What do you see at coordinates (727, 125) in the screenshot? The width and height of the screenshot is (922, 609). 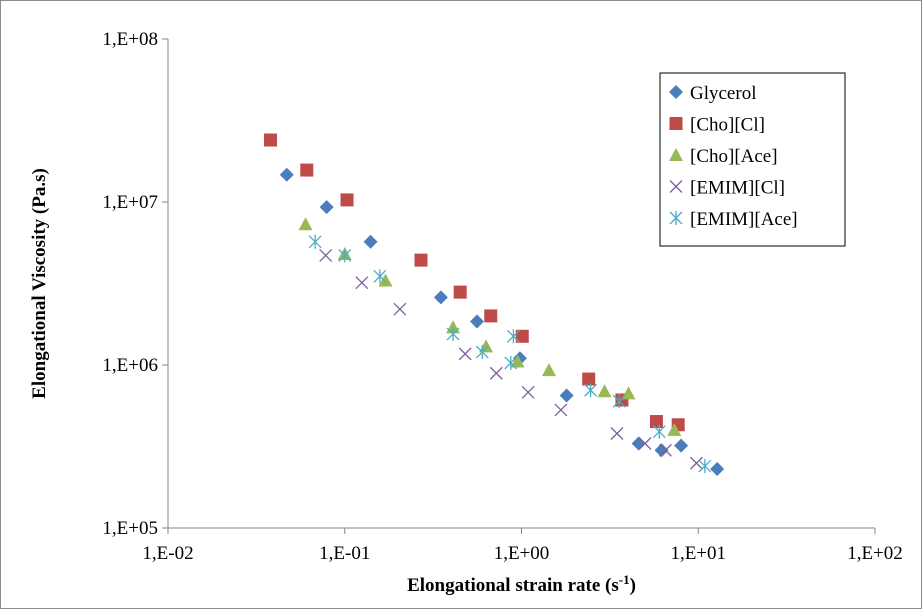 I see `legend-label: [Cho][Cl]` at bounding box center [727, 125].